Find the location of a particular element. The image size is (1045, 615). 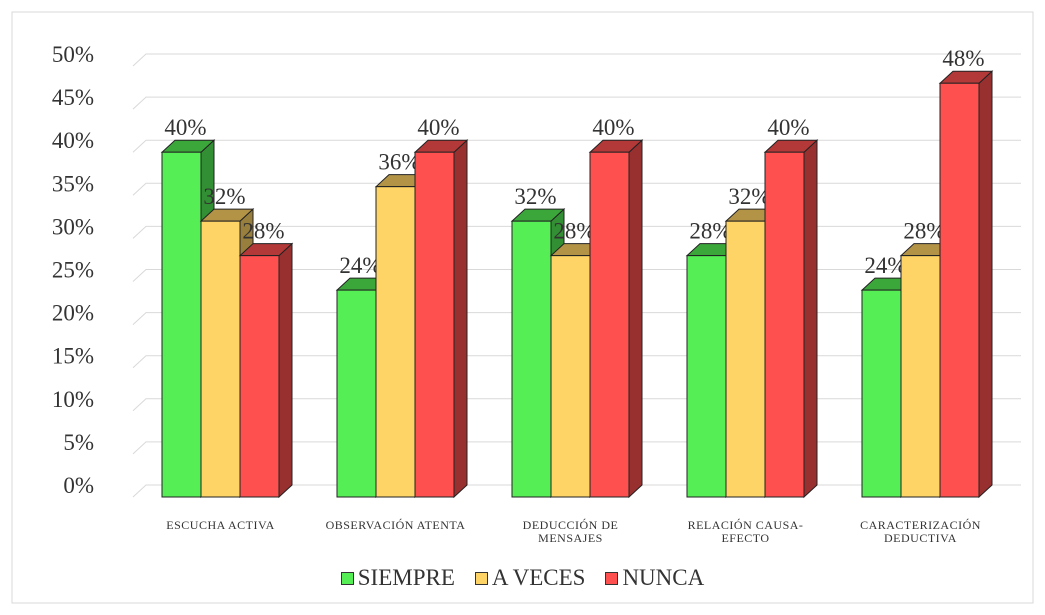

y-tick-label: 5% is located at coordinates (78, 442).